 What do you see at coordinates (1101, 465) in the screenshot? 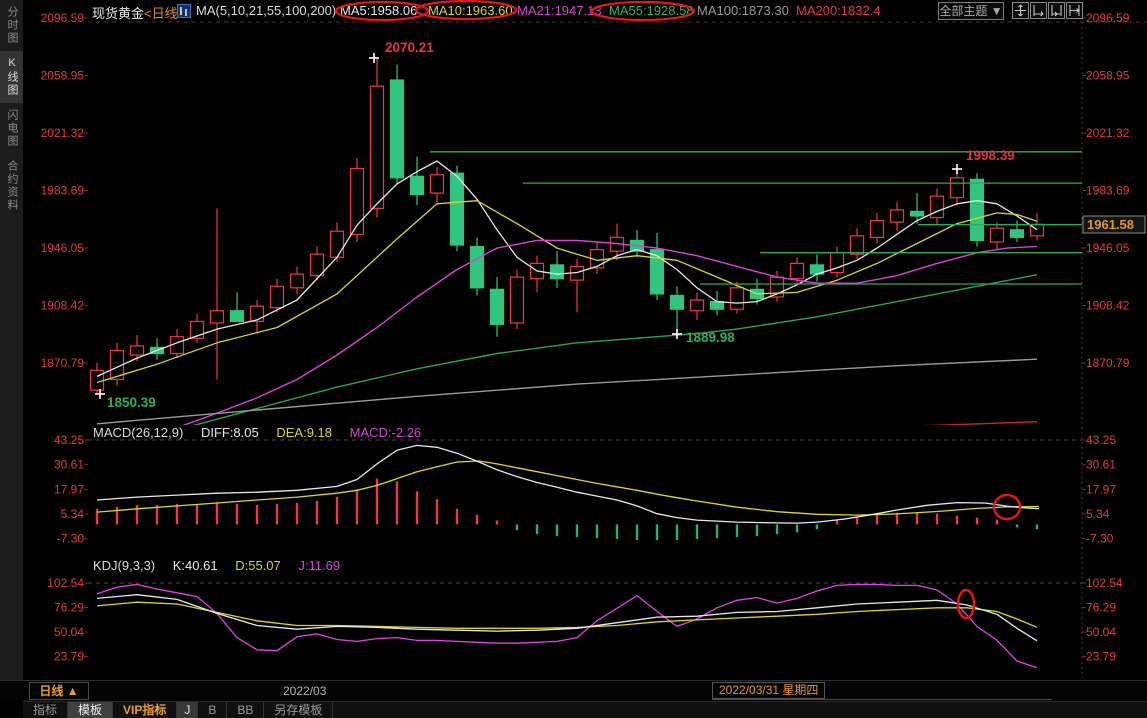
I see `svg-text: 30.61` at bounding box center [1101, 465].